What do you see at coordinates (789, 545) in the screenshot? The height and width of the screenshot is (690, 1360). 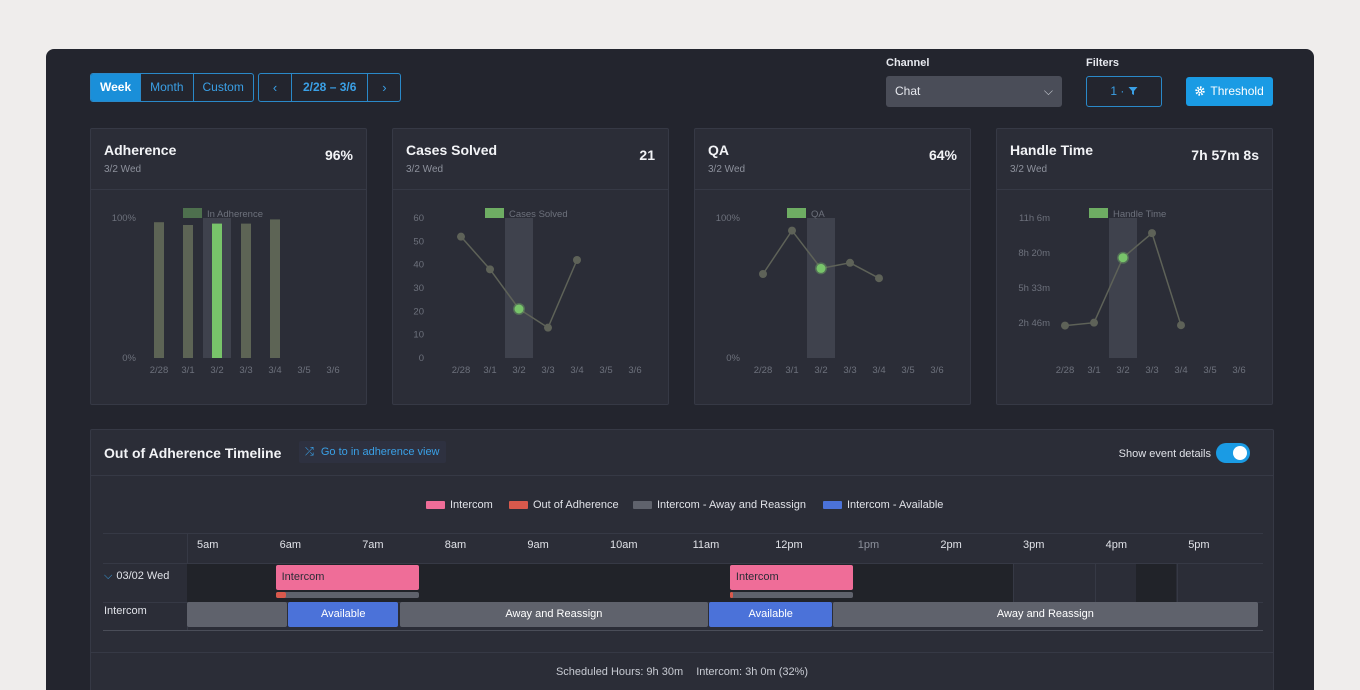 I see `hour-label: 12pm` at bounding box center [789, 545].